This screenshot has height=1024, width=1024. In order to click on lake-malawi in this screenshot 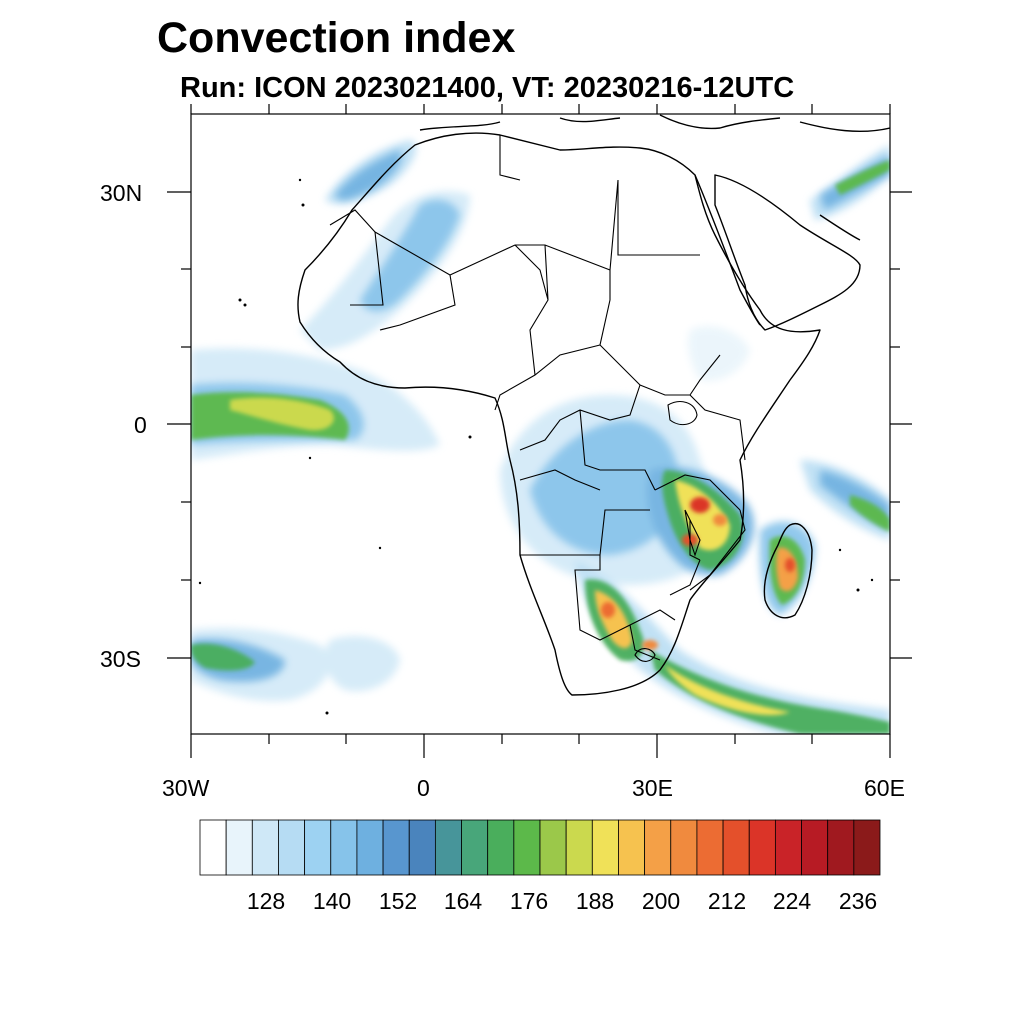, I will do `click(692, 533)`.